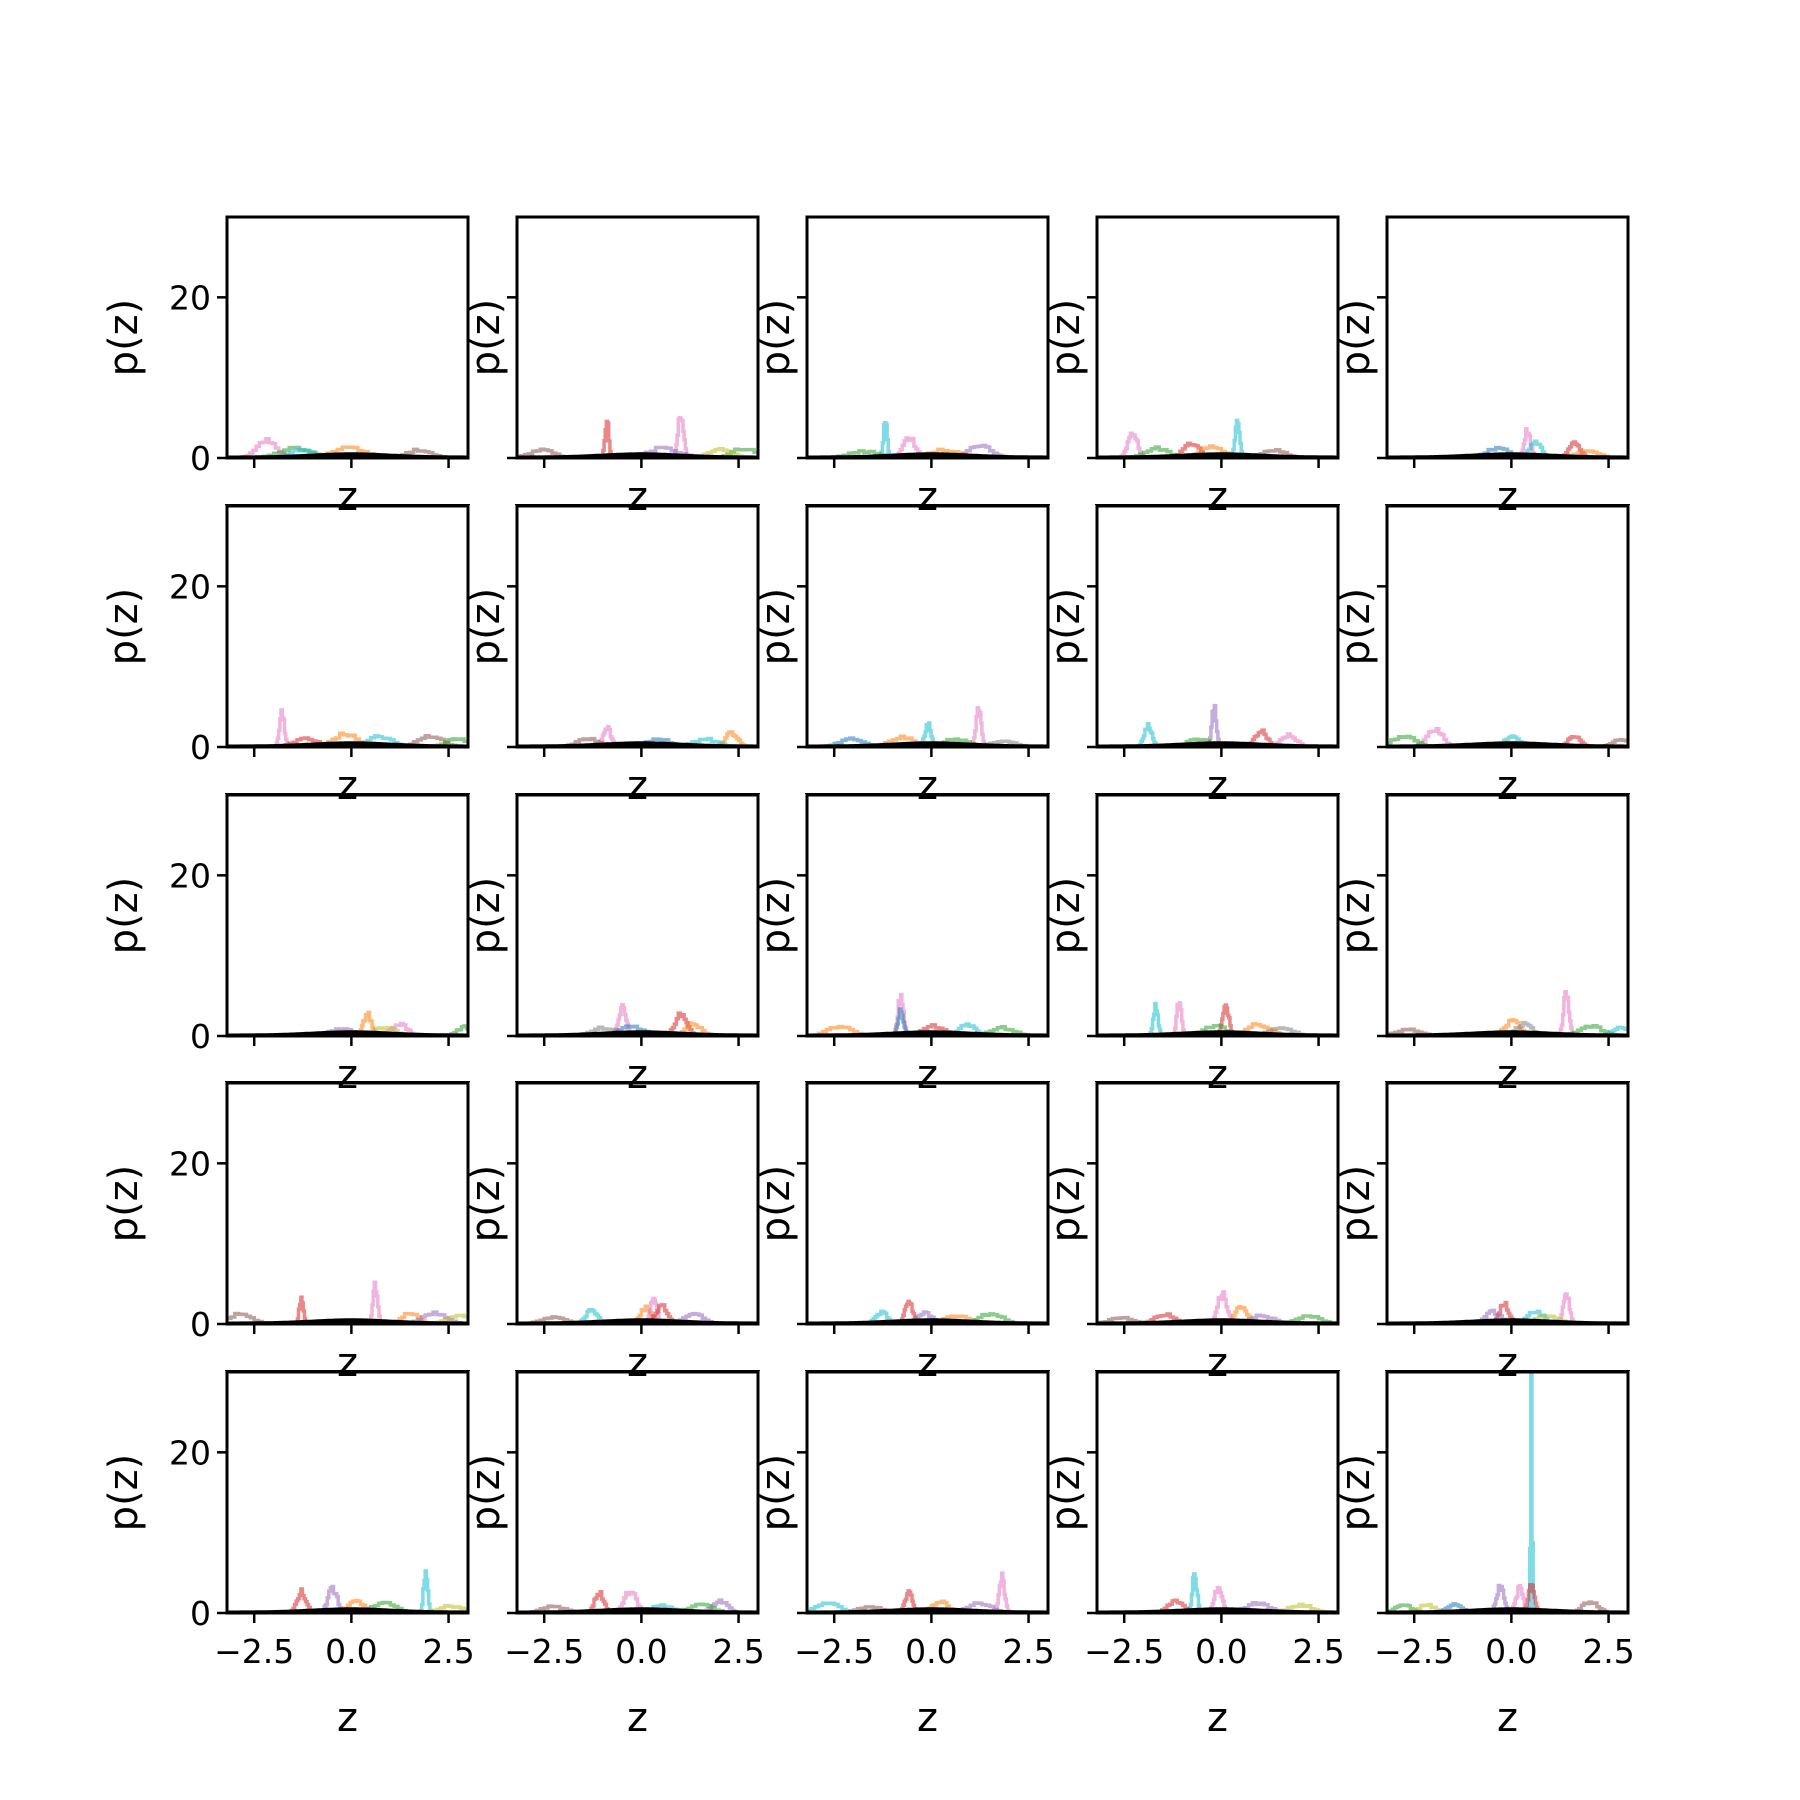  I want to click on panel-2-5: p(z) z, so click(1481, 656).